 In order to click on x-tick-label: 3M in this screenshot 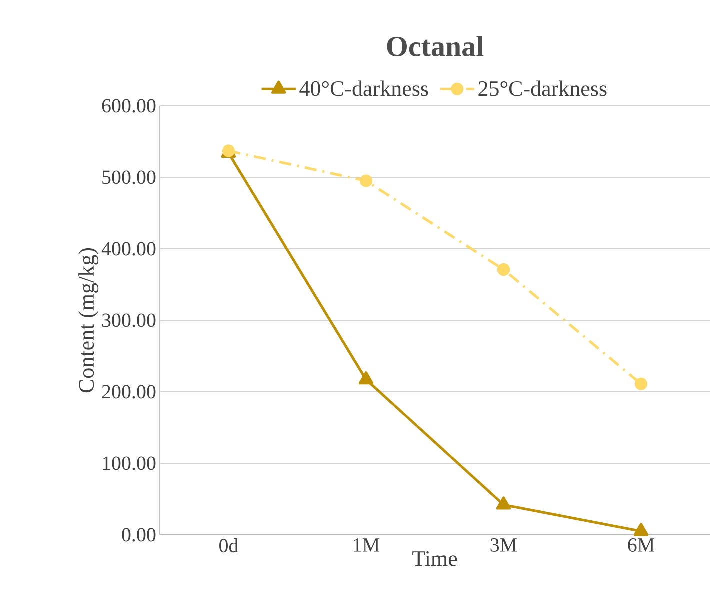, I will do `click(504, 545)`.